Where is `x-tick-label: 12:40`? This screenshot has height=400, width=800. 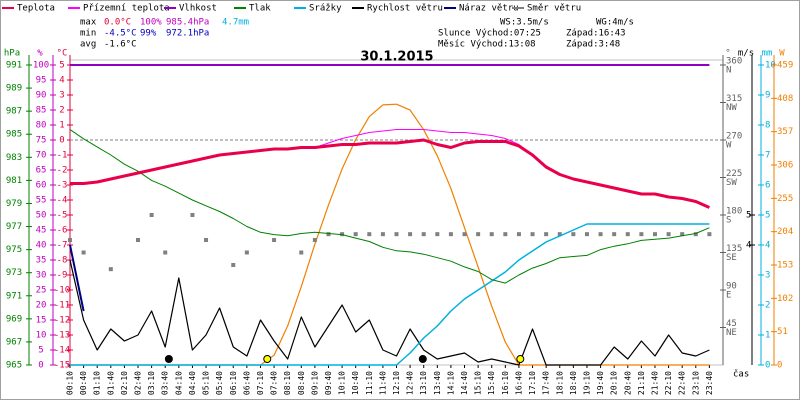 x-tick-label: 12:40 is located at coordinates (410, 383).